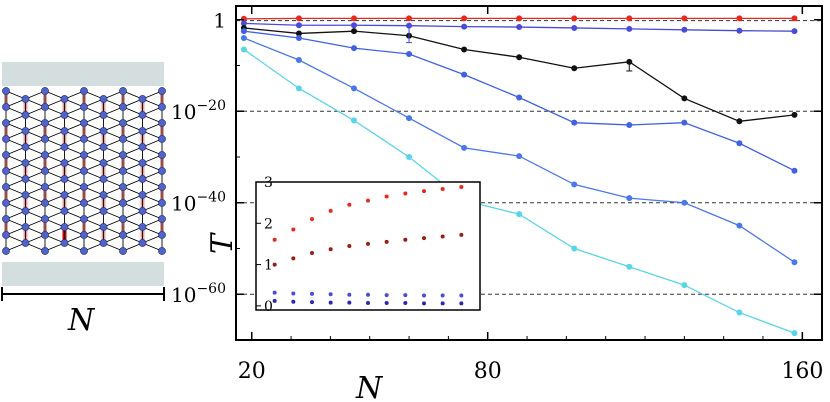  Describe the element at coordinates (83, 294) in the screenshot. I see `n-width-bracket` at that location.